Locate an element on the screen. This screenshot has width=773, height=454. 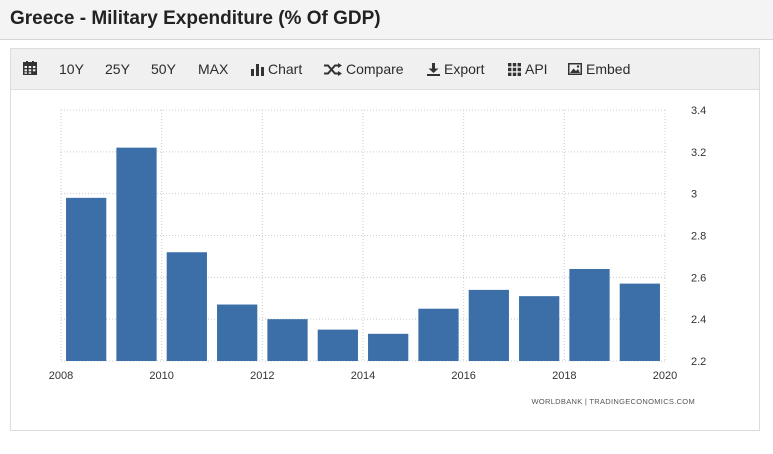
x-tick-label: 2016 is located at coordinates (463, 376).